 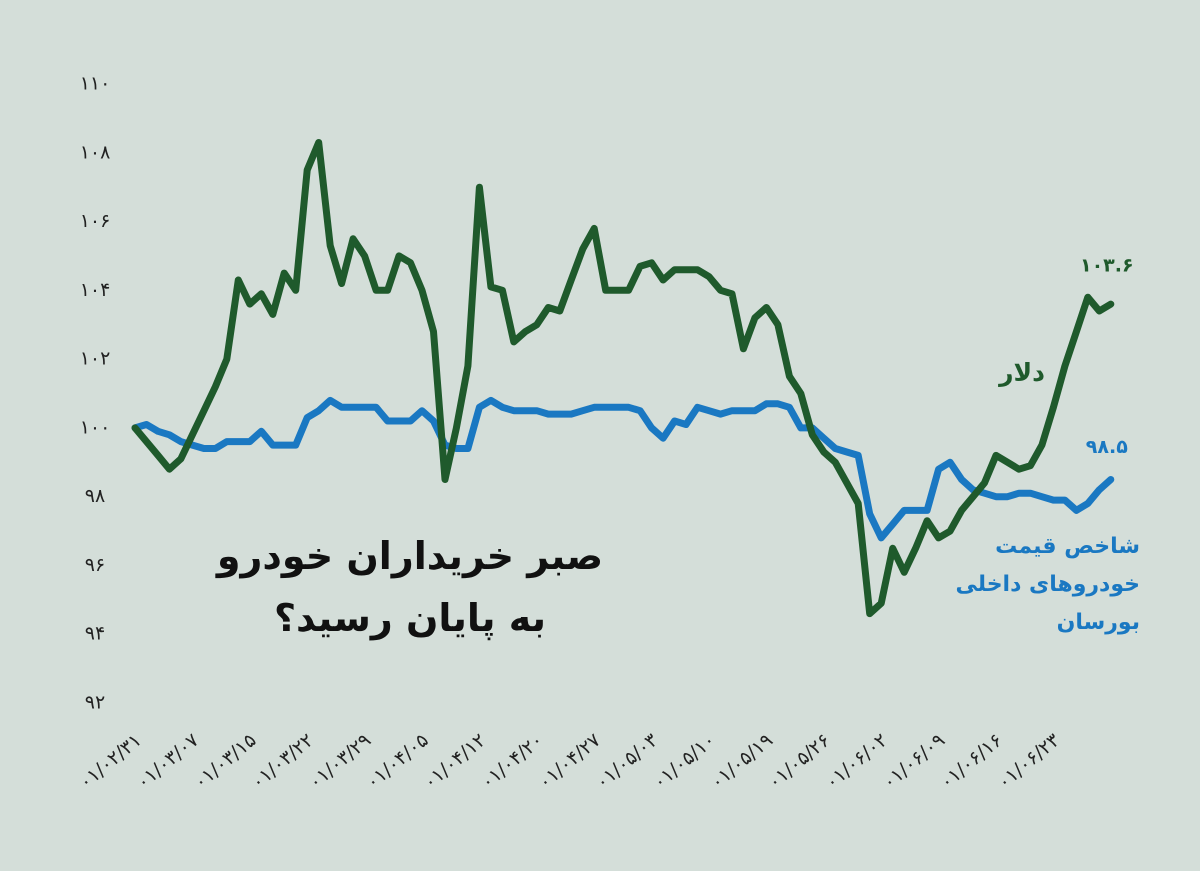 What do you see at coordinates (1107, 266) in the screenshot?
I see `value-label: ۱۰۳.۶` at bounding box center [1107, 266].